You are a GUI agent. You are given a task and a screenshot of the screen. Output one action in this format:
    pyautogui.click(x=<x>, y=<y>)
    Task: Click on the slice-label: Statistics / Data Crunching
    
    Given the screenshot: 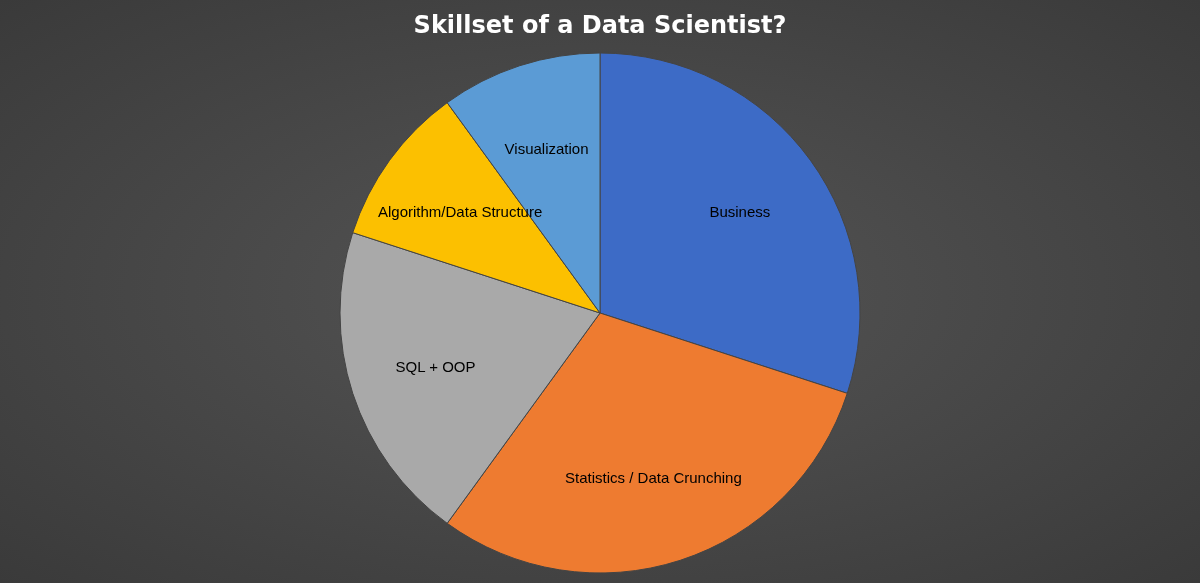 What is the action you would take?
    pyautogui.click(x=653, y=477)
    